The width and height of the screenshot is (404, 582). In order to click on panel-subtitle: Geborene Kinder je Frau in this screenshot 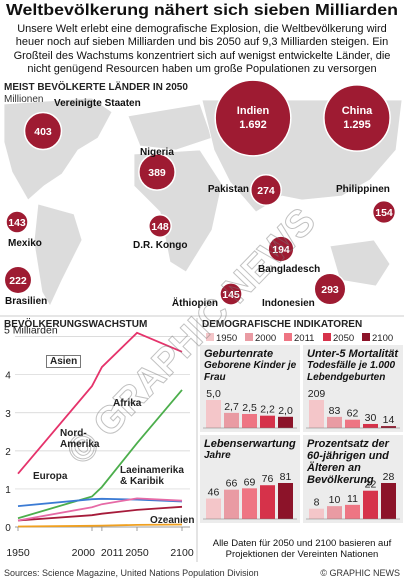, I will do `click(250, 371)`.